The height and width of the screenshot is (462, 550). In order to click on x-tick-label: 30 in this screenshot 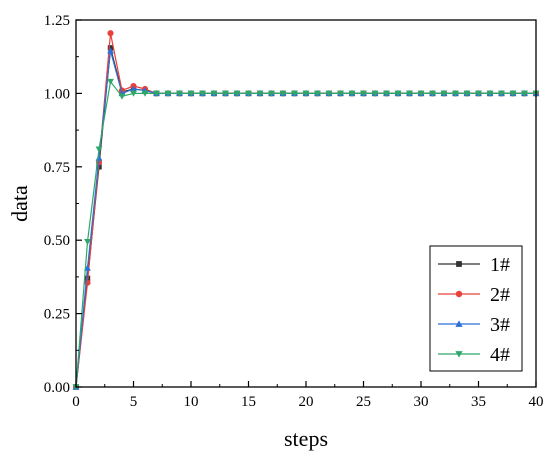, I will do `click(421, 402)`.